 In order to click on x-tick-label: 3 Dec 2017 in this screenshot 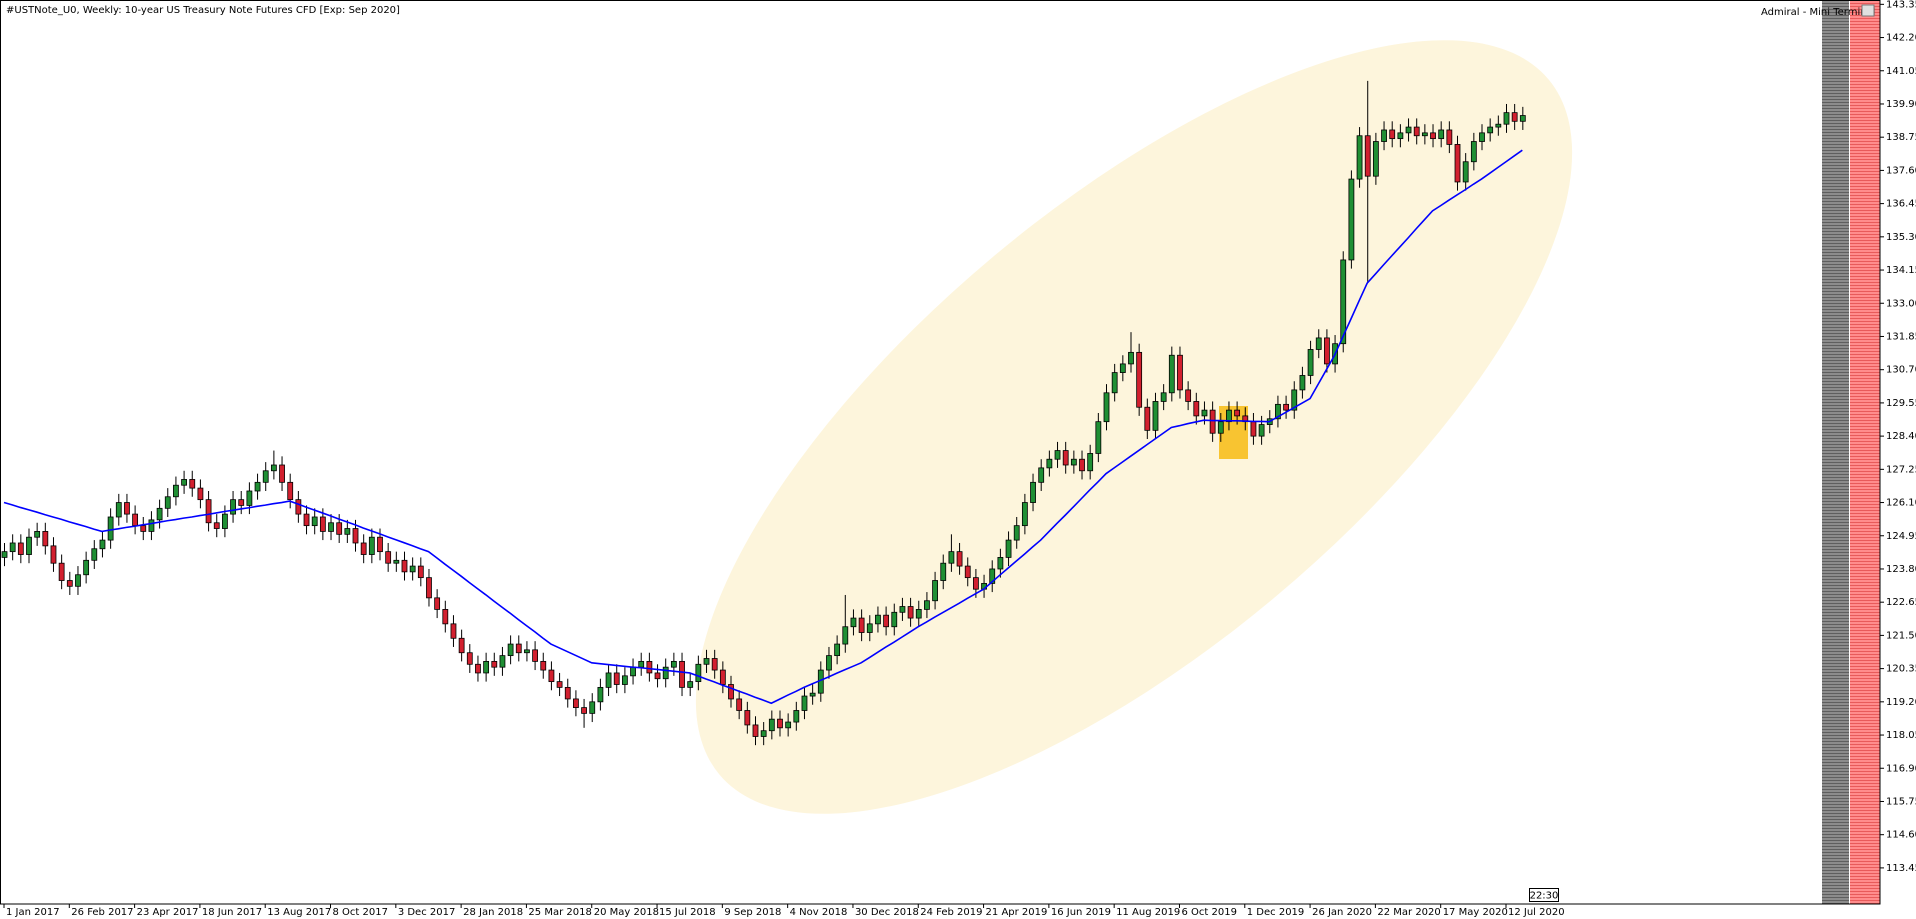, I will do `click(427, 912)`.